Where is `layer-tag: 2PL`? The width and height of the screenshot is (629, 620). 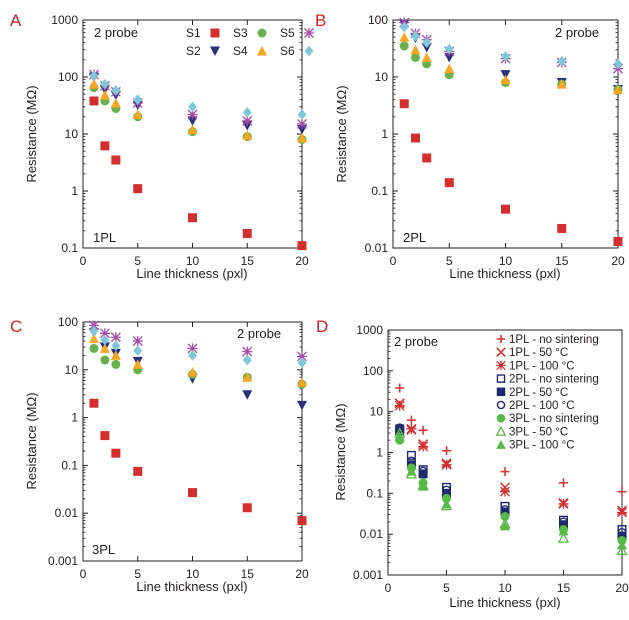 layer-tag: 2PL is located at coordinates (414, 237).